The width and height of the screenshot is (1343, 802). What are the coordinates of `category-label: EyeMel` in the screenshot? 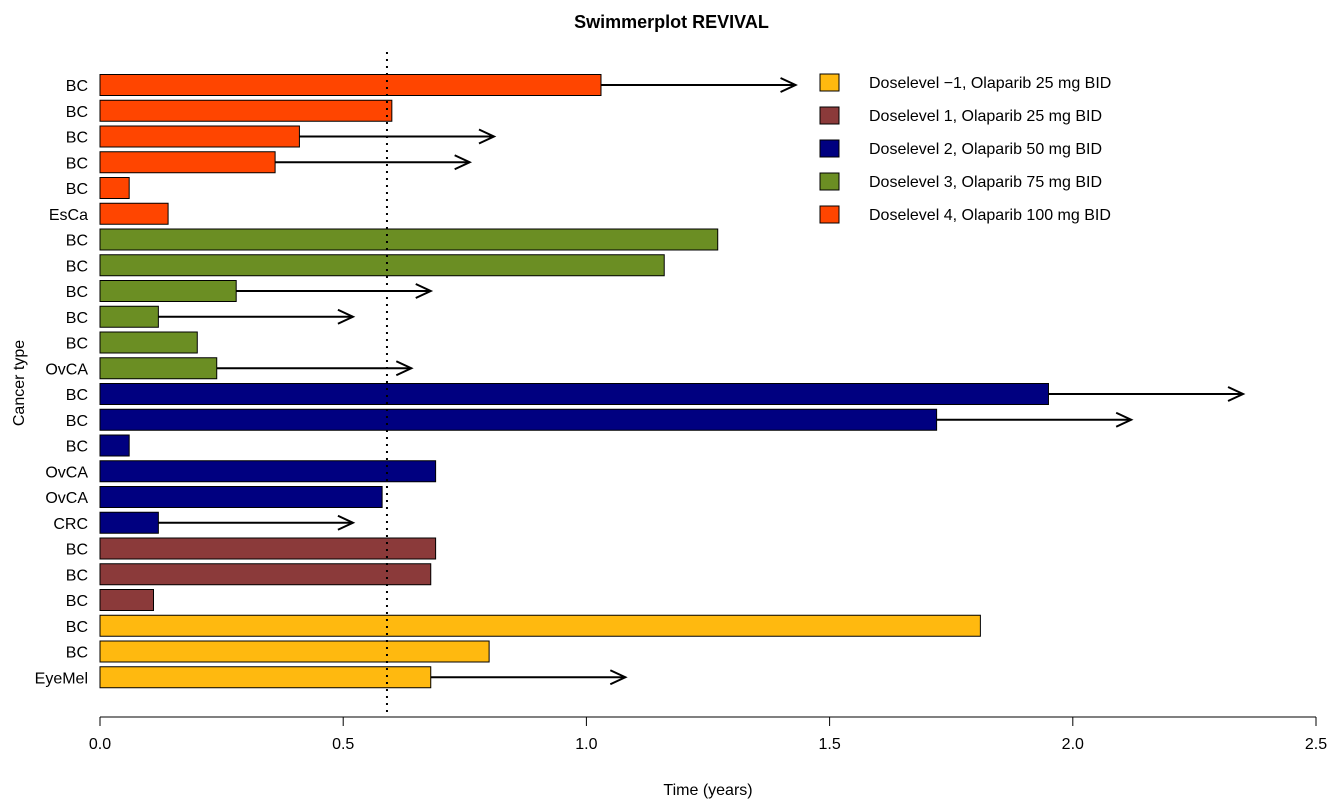 It's located at (61, 678).